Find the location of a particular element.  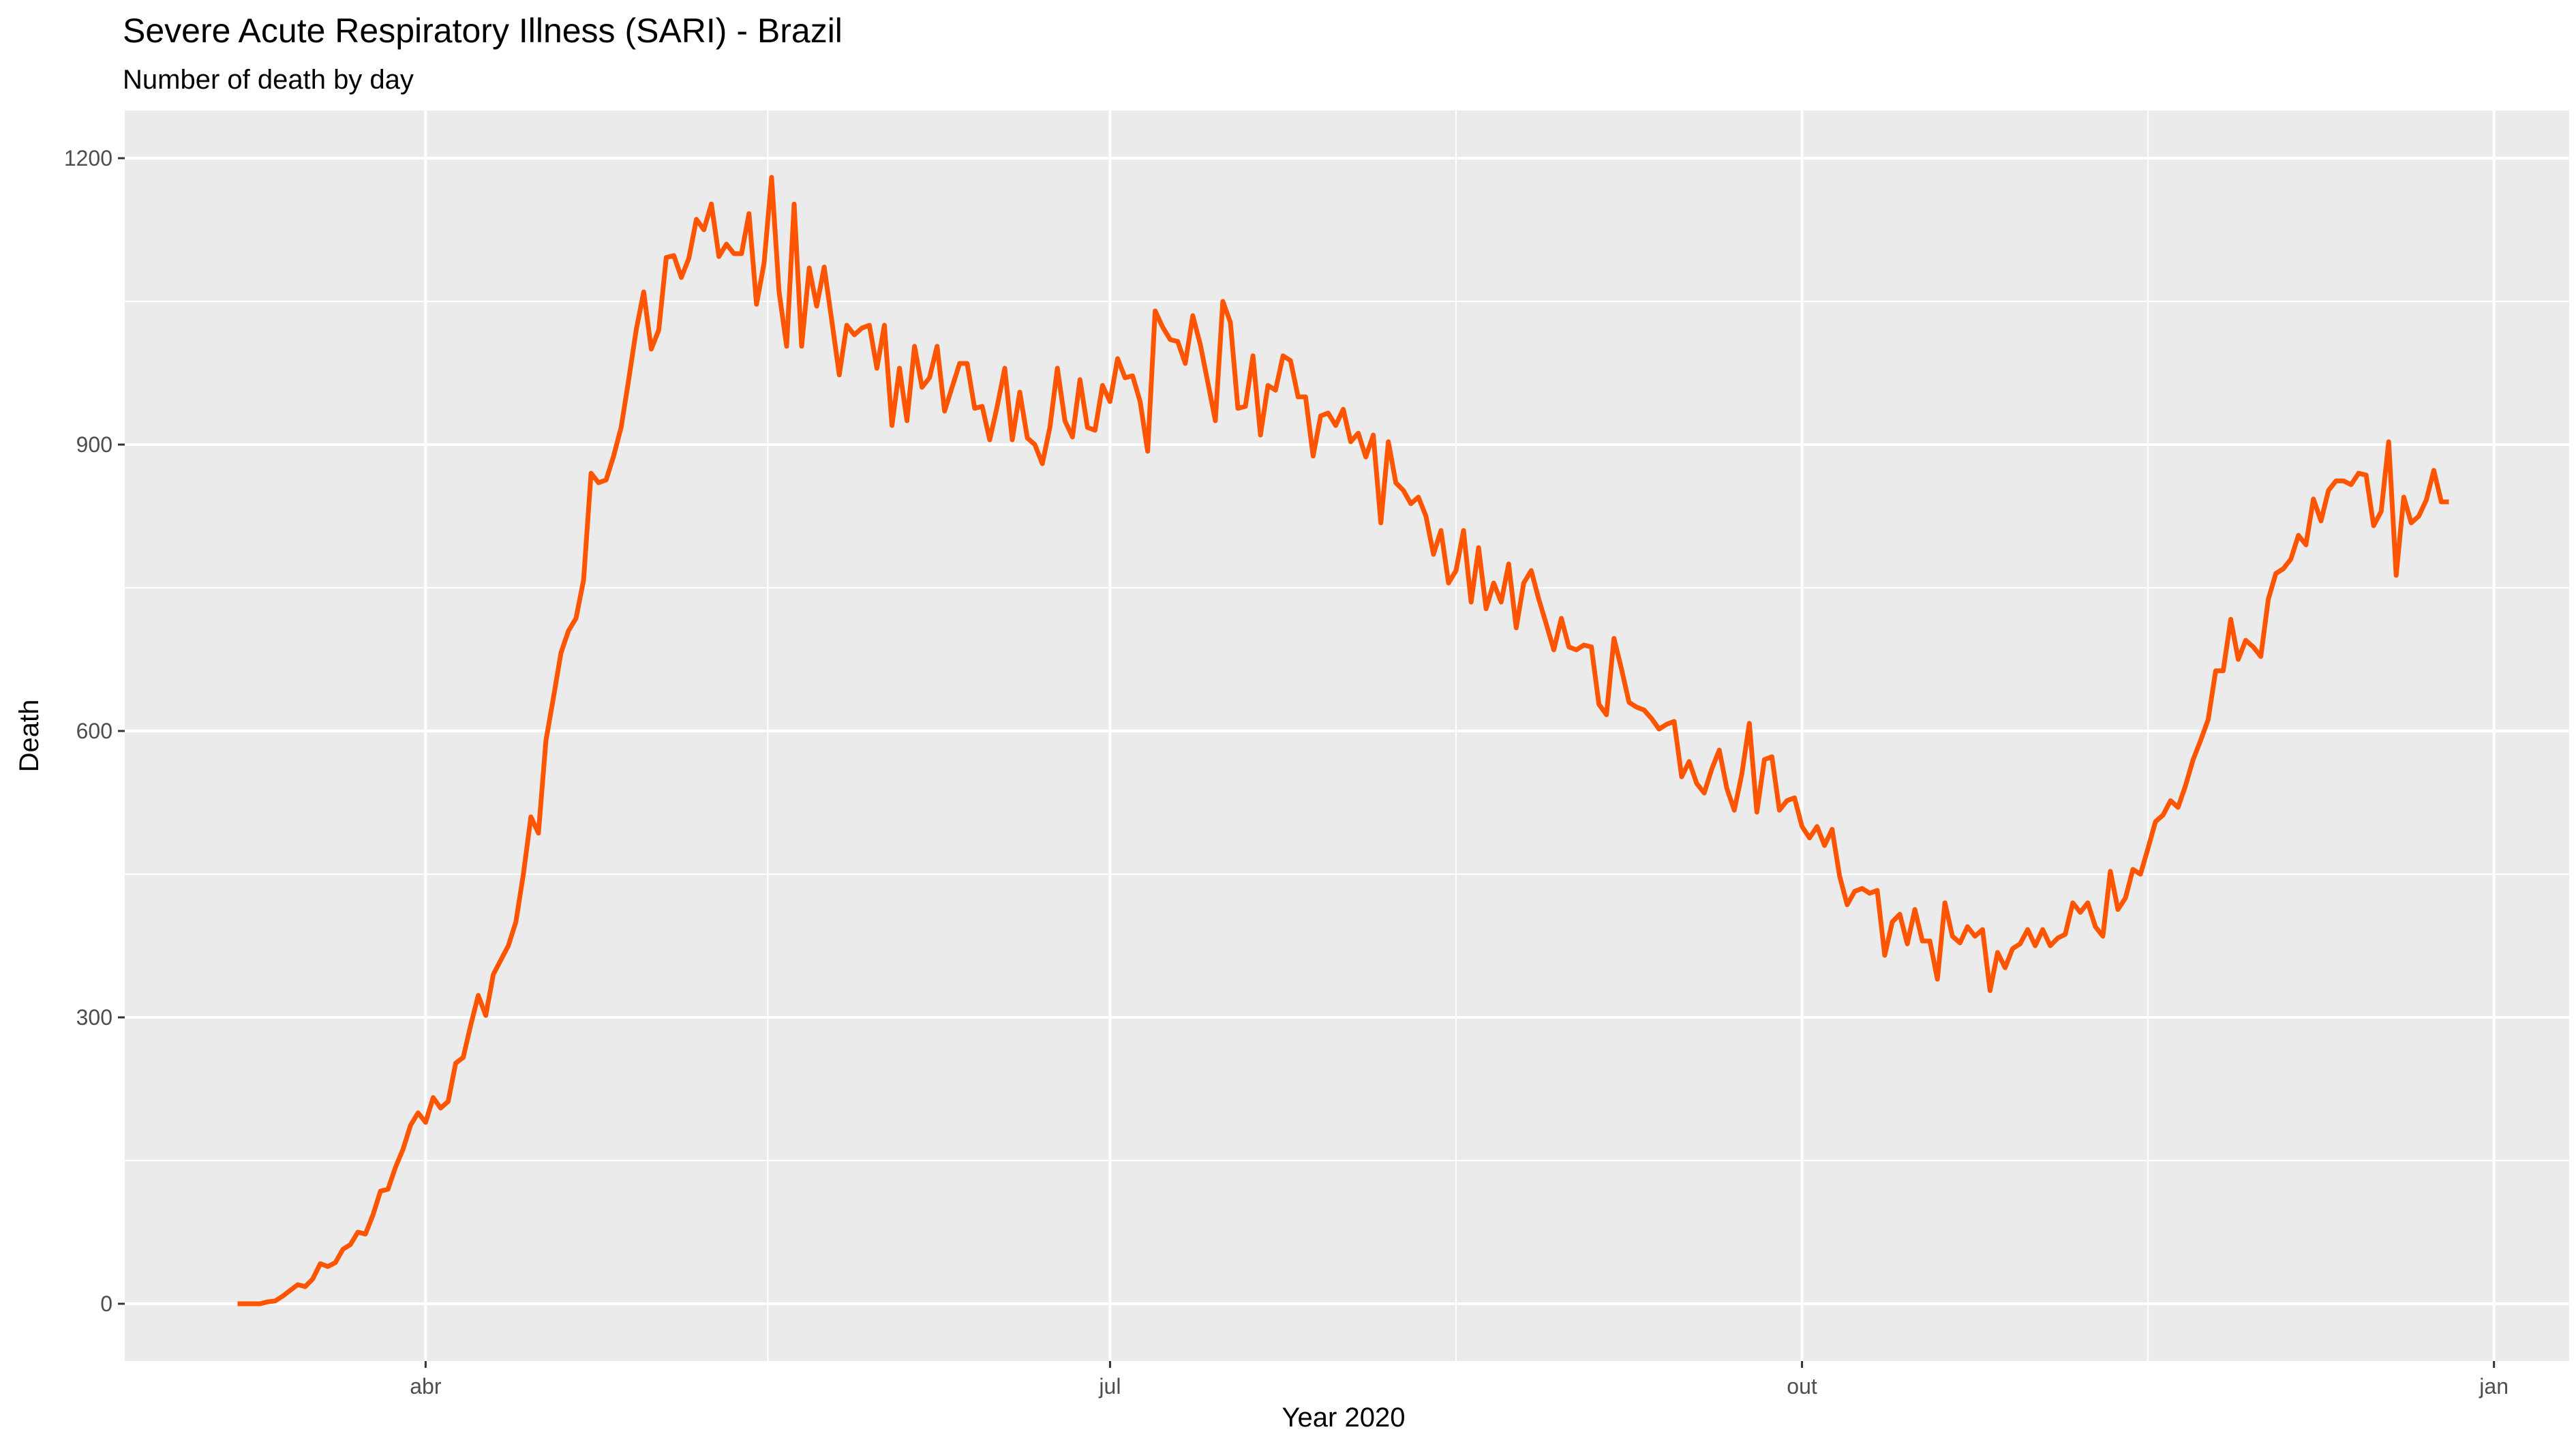

y-axis: 0 300 600 900 1200 is located at coordinates (95, 731).